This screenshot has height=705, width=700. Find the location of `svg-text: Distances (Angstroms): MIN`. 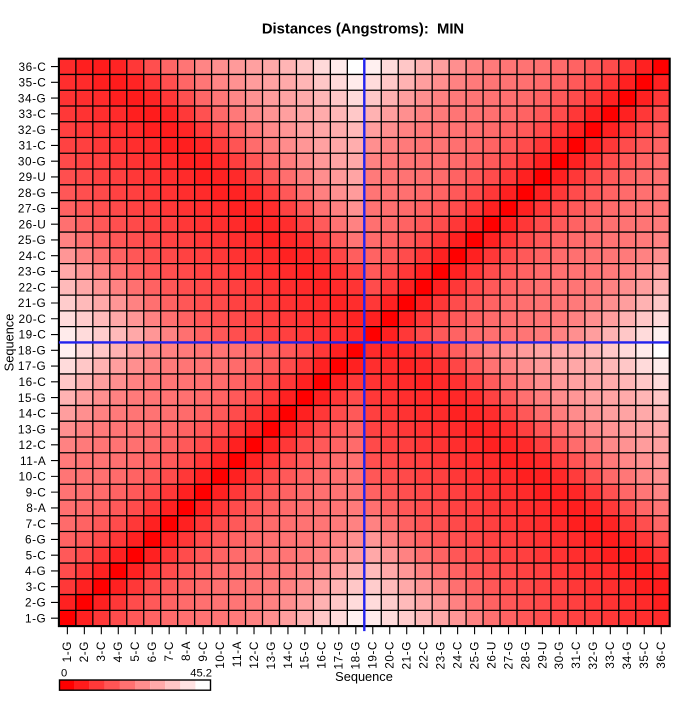

svg-text: Distances (Angstroms): MIN is located at coordinates (363, 30).